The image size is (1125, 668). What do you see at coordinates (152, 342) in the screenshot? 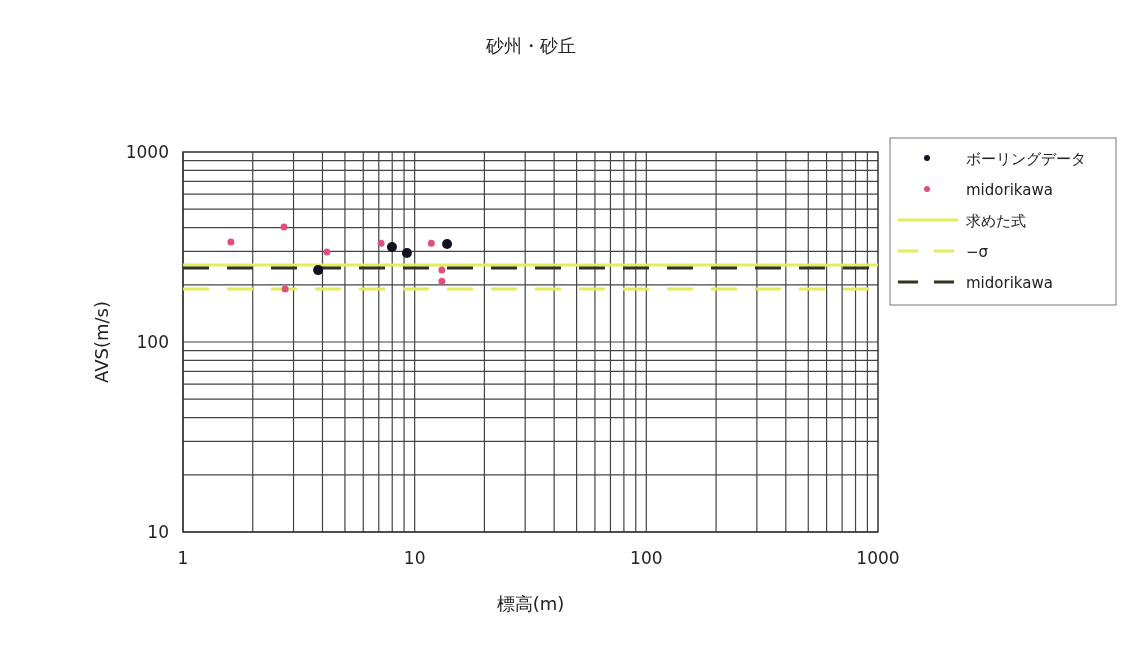
I see `y-tick-label: 100` at bounding box center [152, 342].